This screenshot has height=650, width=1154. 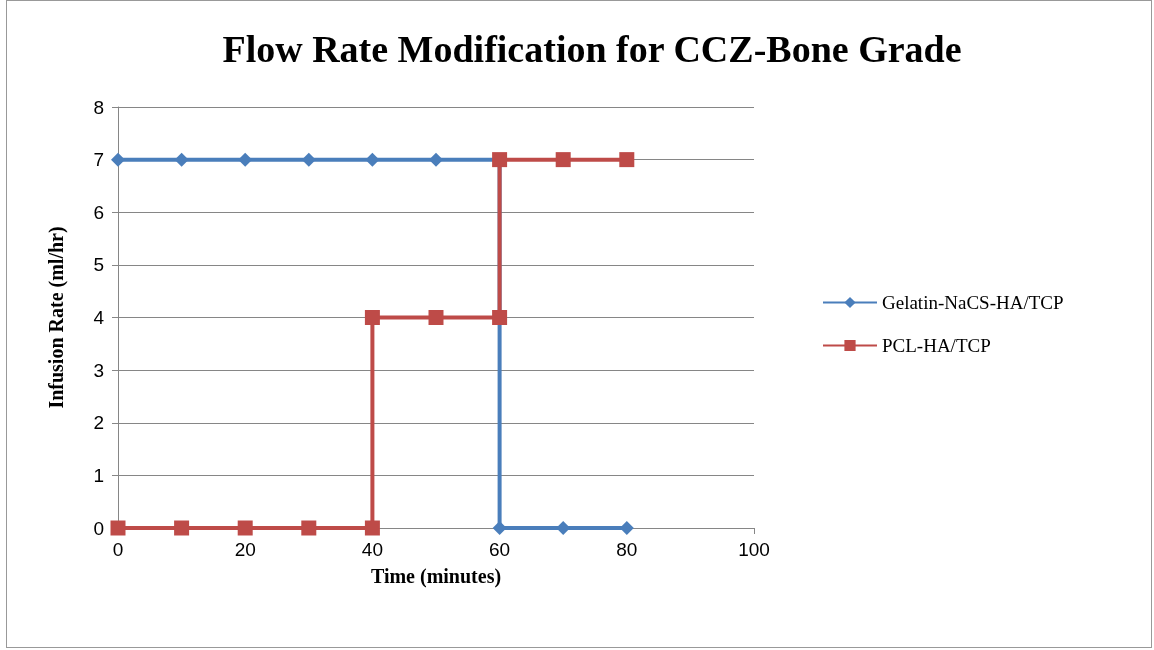 I want to click on x-tick-label: 40, so click(x=372, y=549).